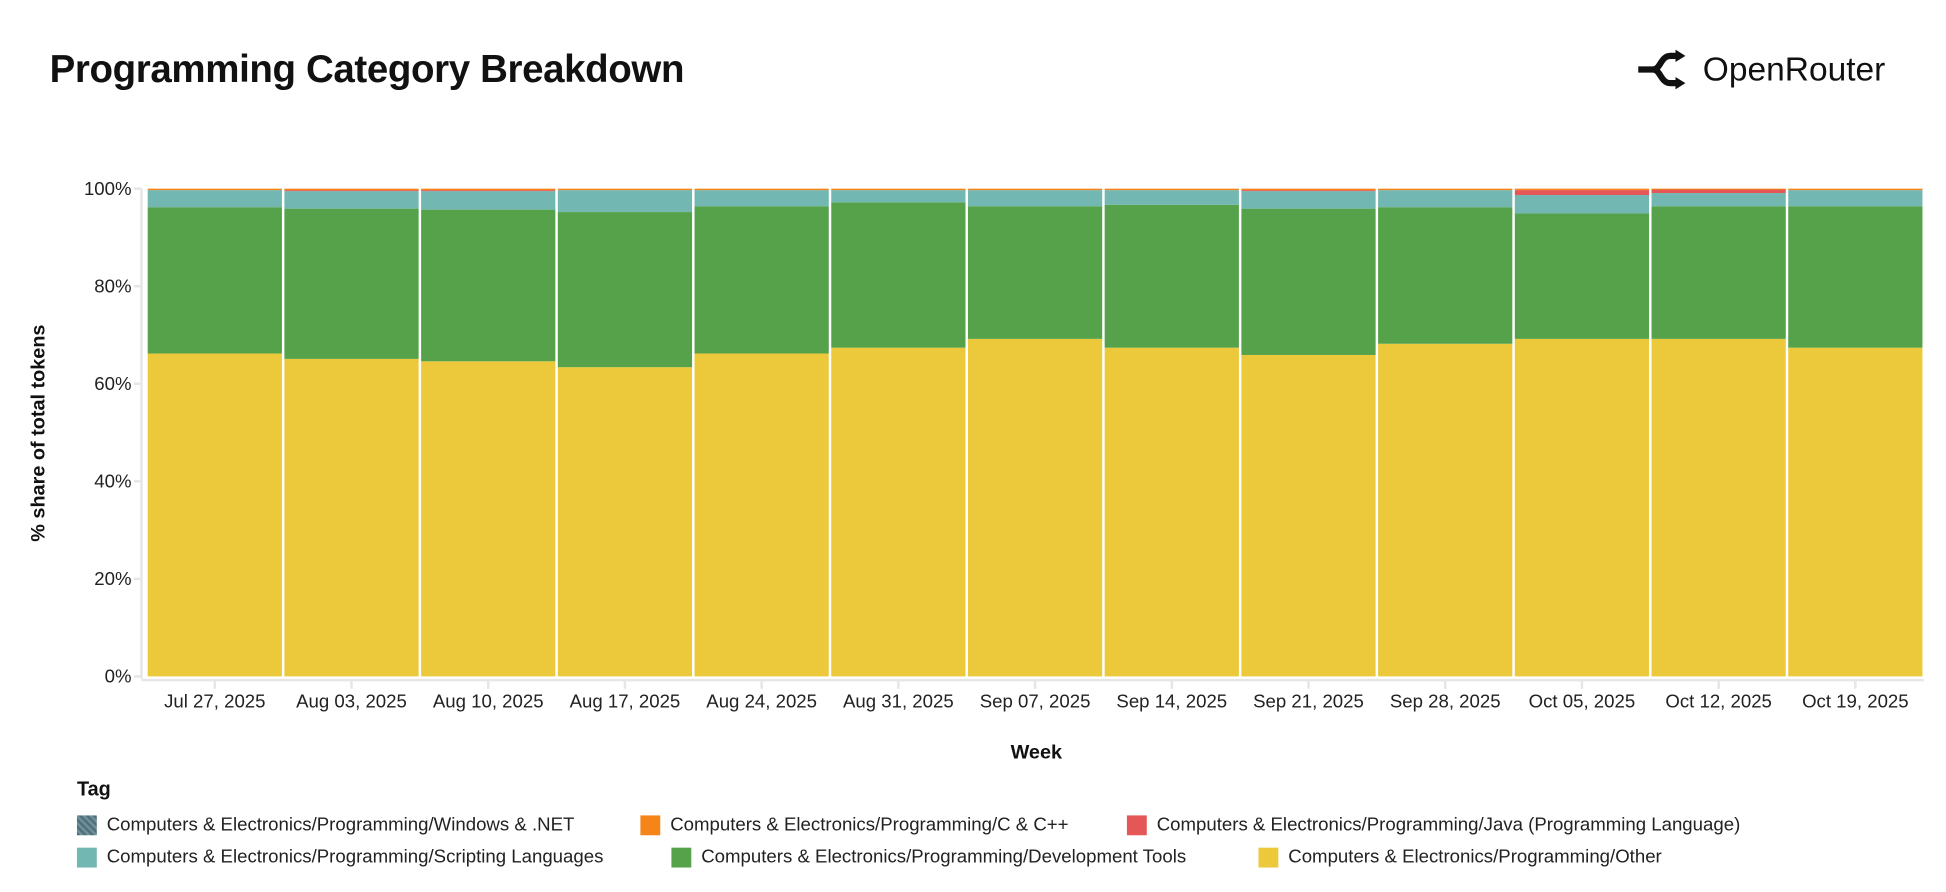 This screenshot has width=1946, height=892. Describe the element at coordinates (113, 432) in the screenshot. I see `y-axis: 0% 20% 40% 60% 80% 100%` at that location.